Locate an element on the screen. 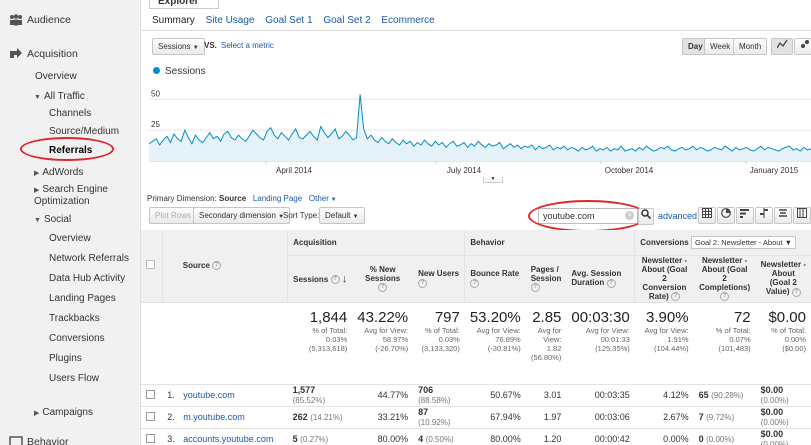 Image resolution: width=811 pixels, height=445 pixels. term-cloud-view-button is located at coordinates (783, 215).